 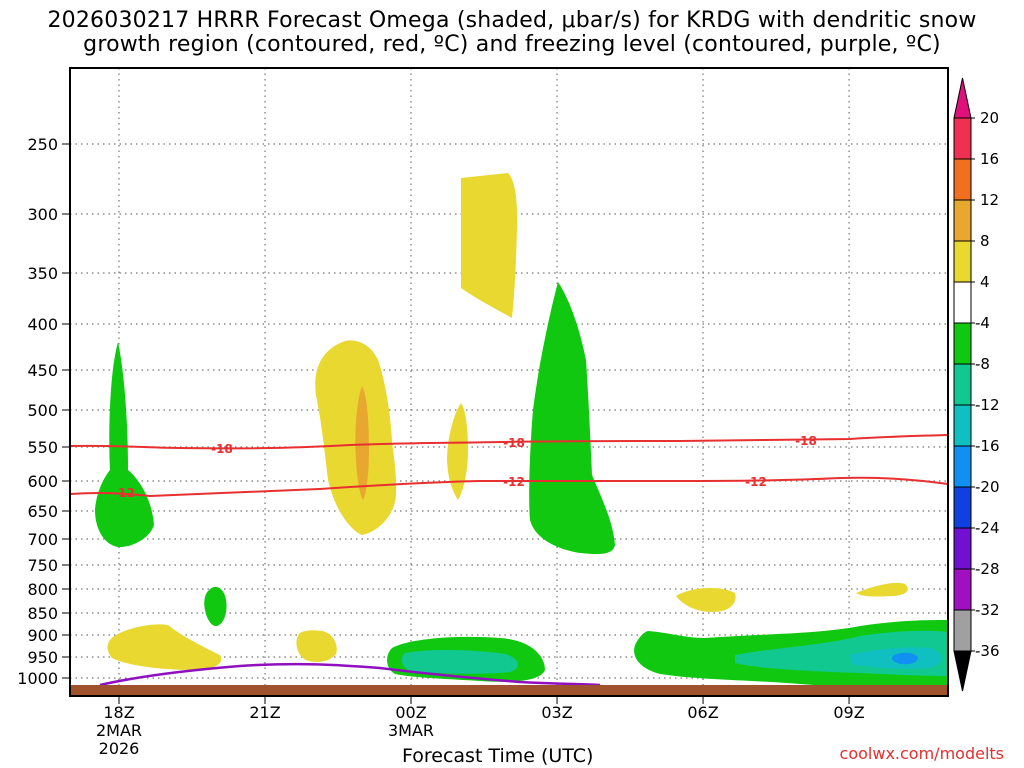 What do you see at coordinates (164, 647) in the screenshot?
I see `yellow-omega-lowlevel-18z` at bounding box center [164, 647].